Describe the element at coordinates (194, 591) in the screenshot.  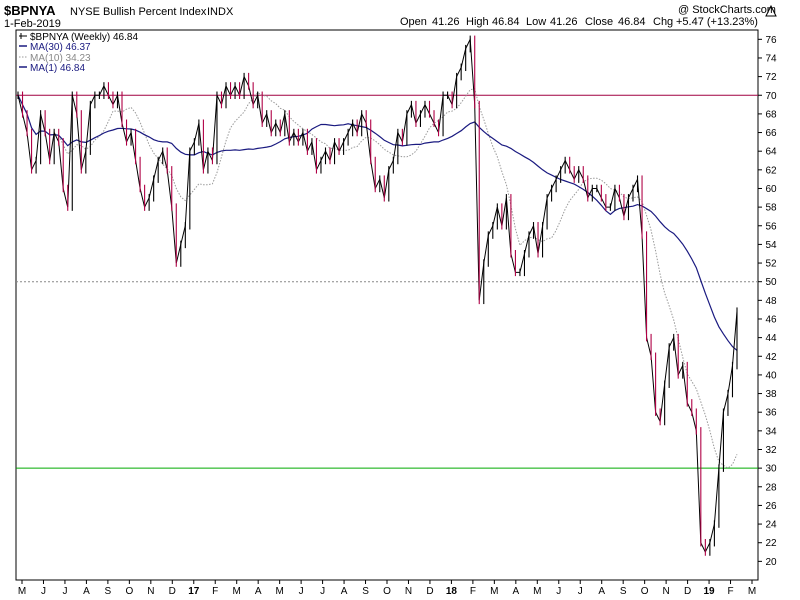
I see `x-tick-label: 17` at that location.